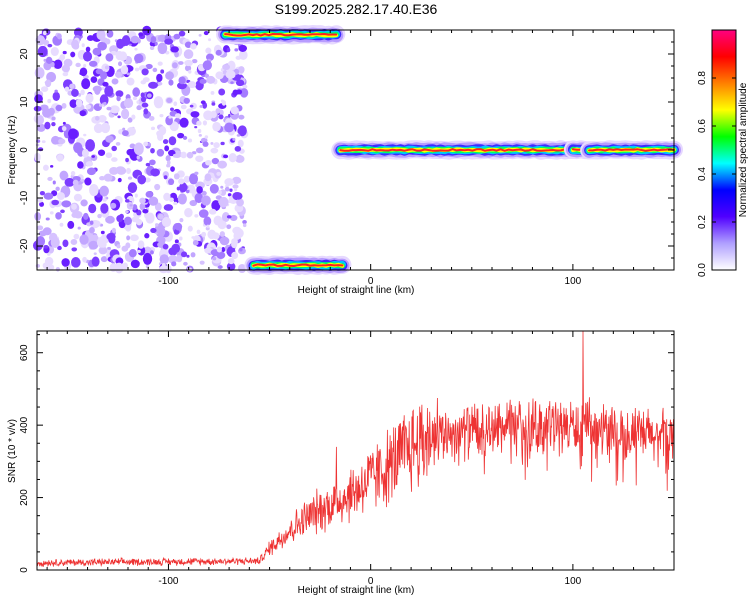  Describe the element at coordinates (702, 78) in the screenshot. I see `colorbar-tick-label: 0.8` at that location.